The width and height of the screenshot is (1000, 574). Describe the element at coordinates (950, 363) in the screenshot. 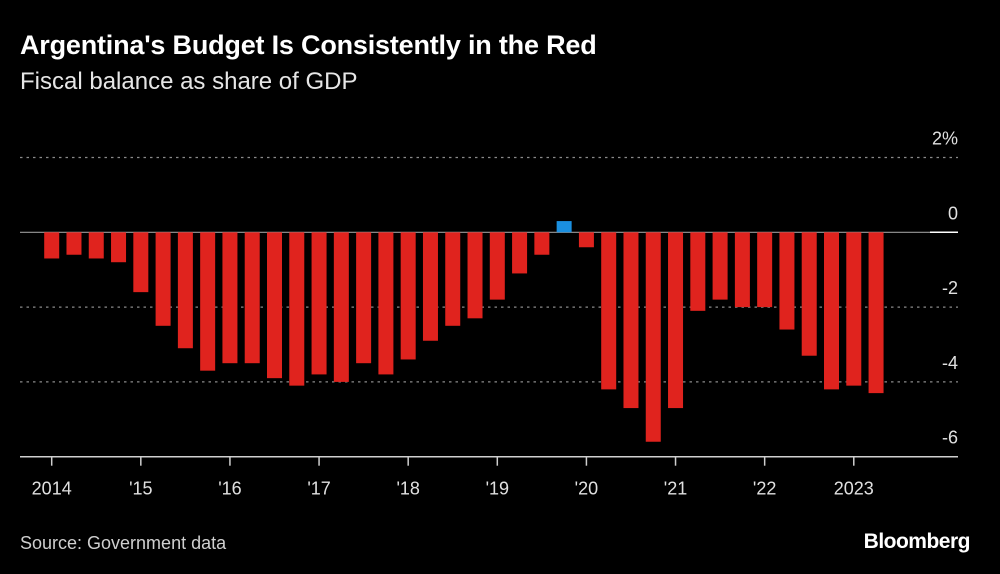

I see `y-tick-label: -4` at that location.